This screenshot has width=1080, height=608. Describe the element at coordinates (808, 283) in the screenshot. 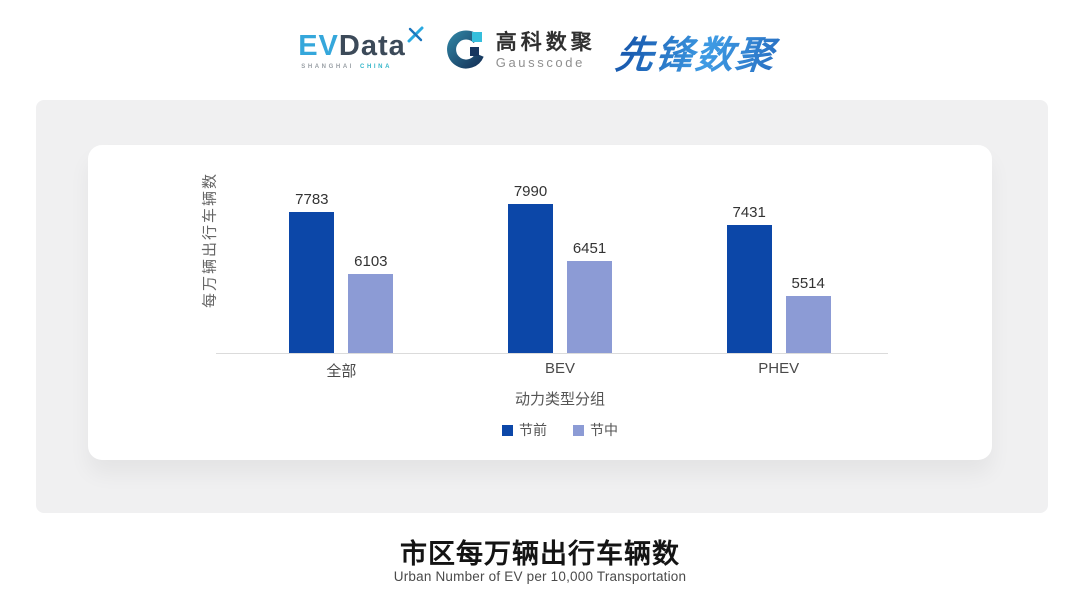

I see `bar-value-label: 5514` at that location.